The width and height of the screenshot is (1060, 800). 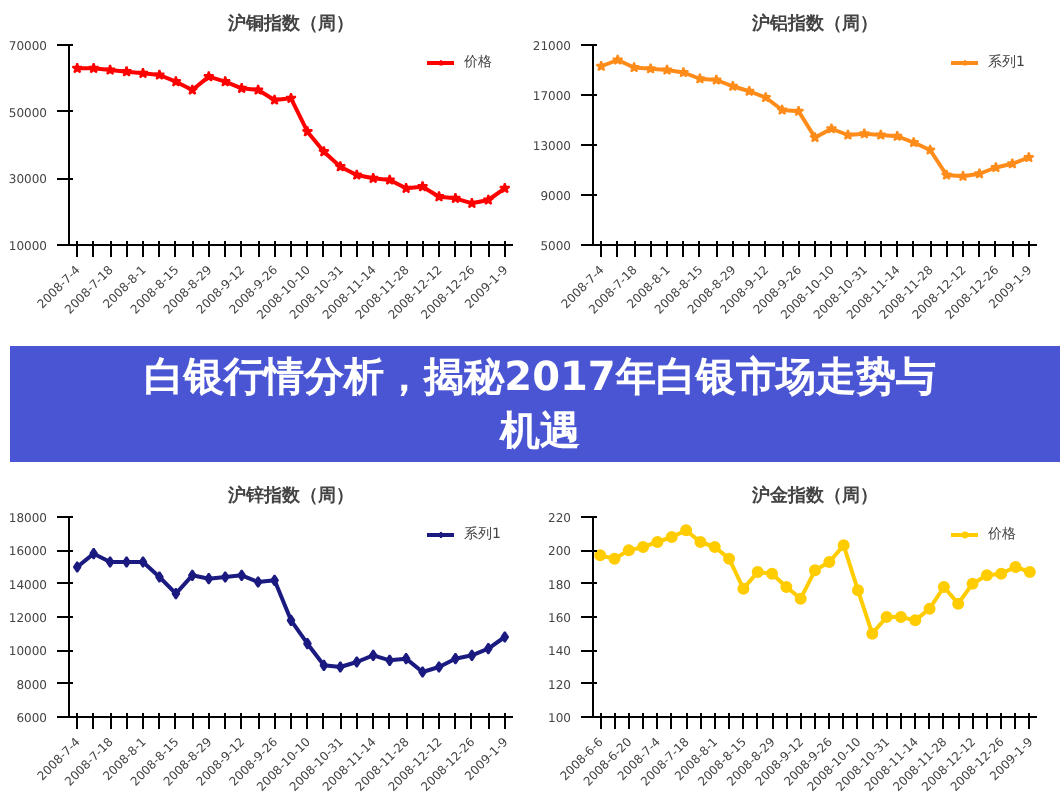 What do you see at coordinates (290, 496) in the screenshot?
I see `chart-title: 沪锌指数（周）` at bounding box center [290, 496].